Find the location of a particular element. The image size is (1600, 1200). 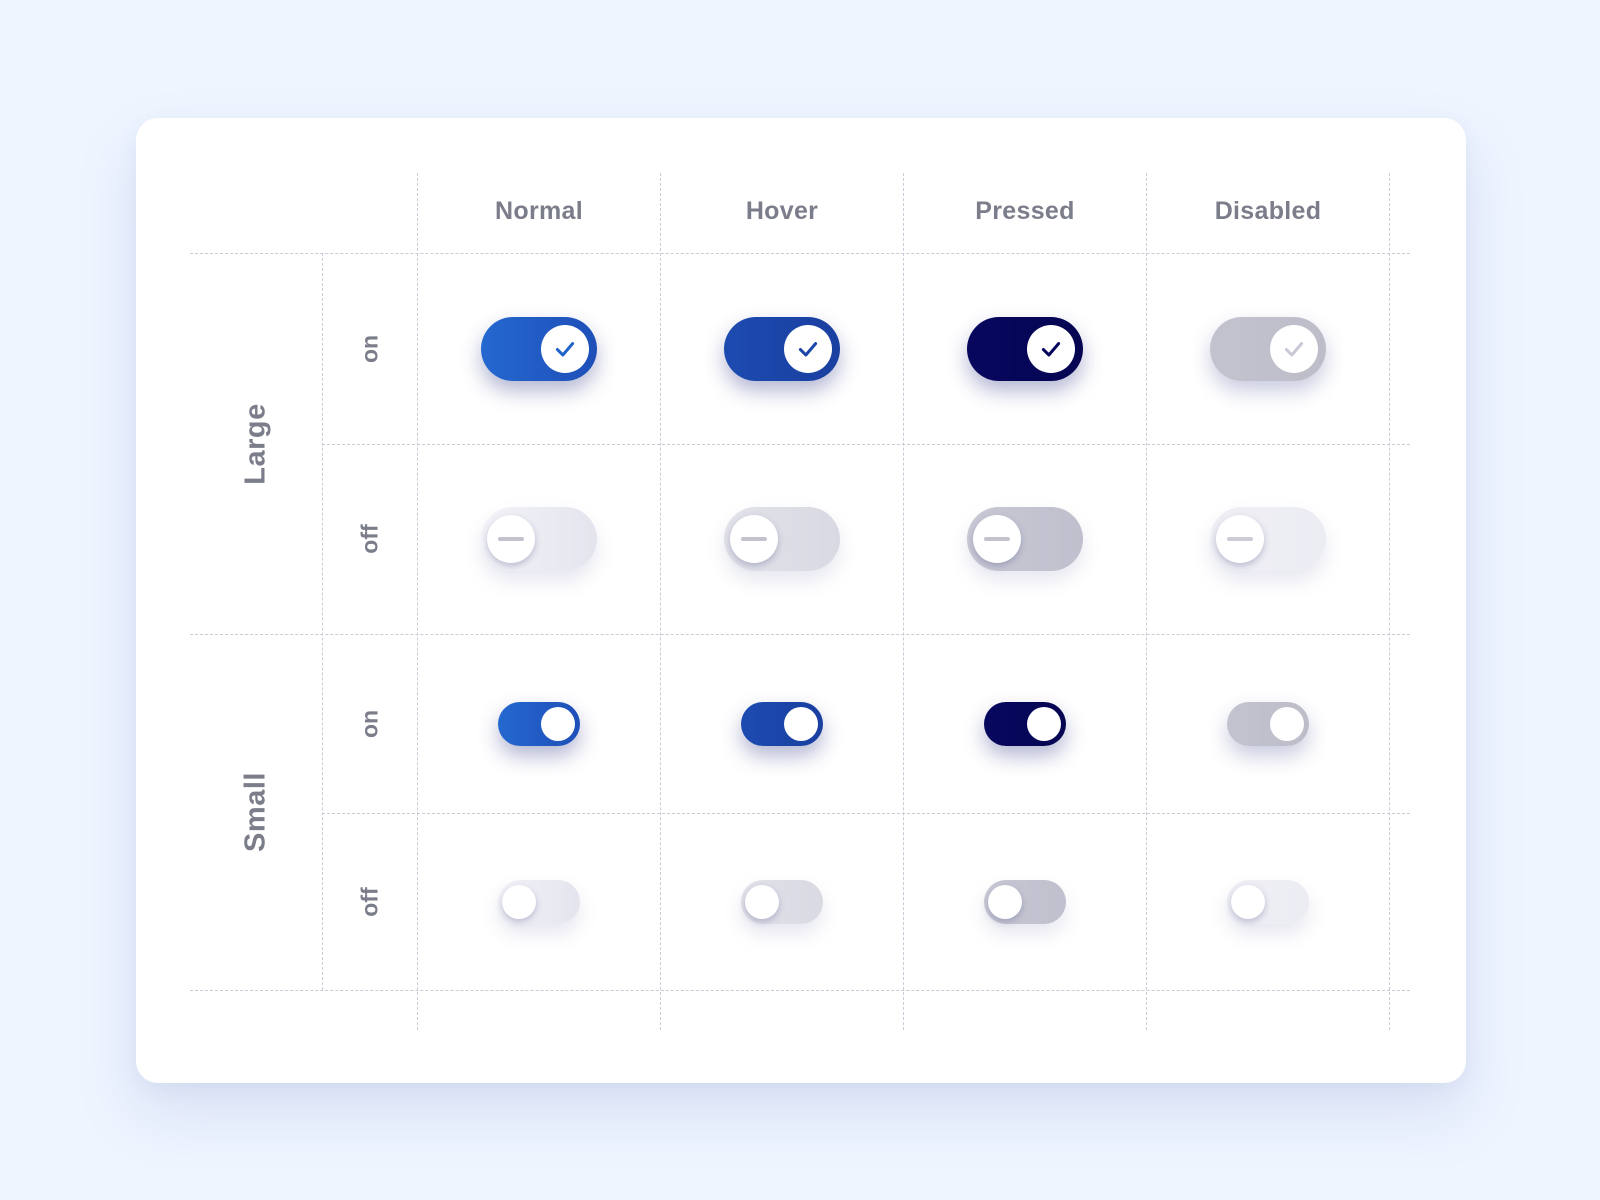

toggle-switch-large-off-disabled is located at coordinates (1267, 539).